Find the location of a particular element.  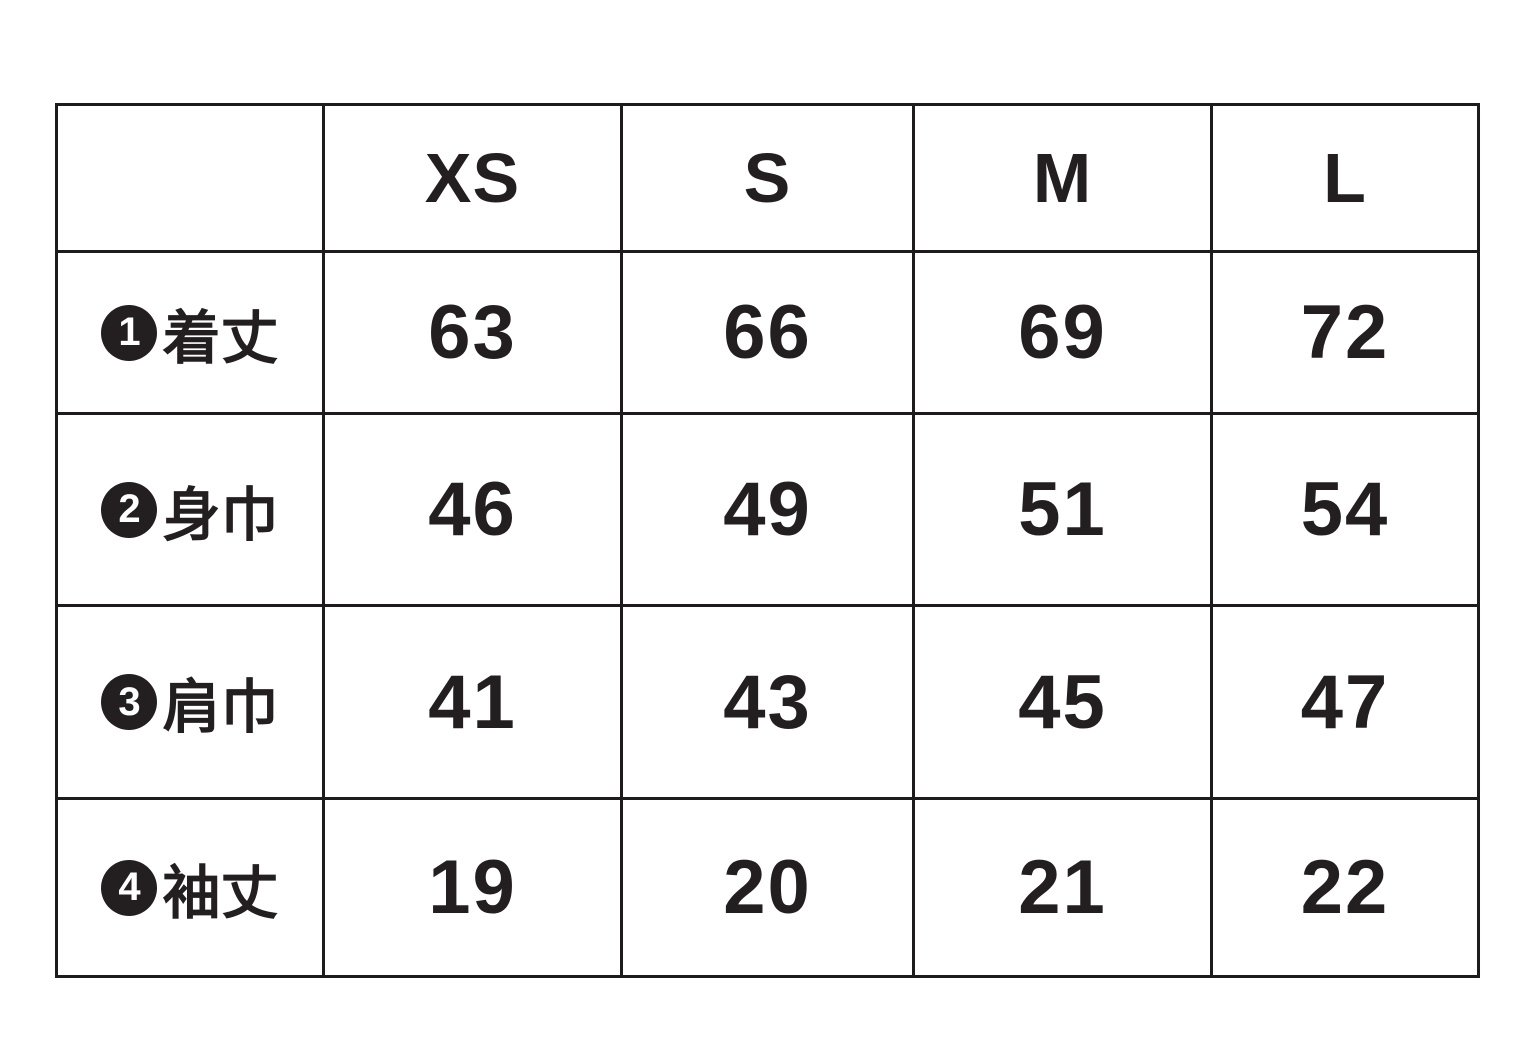

size-value-cell: 45 is located at coordinates (1064, 703).